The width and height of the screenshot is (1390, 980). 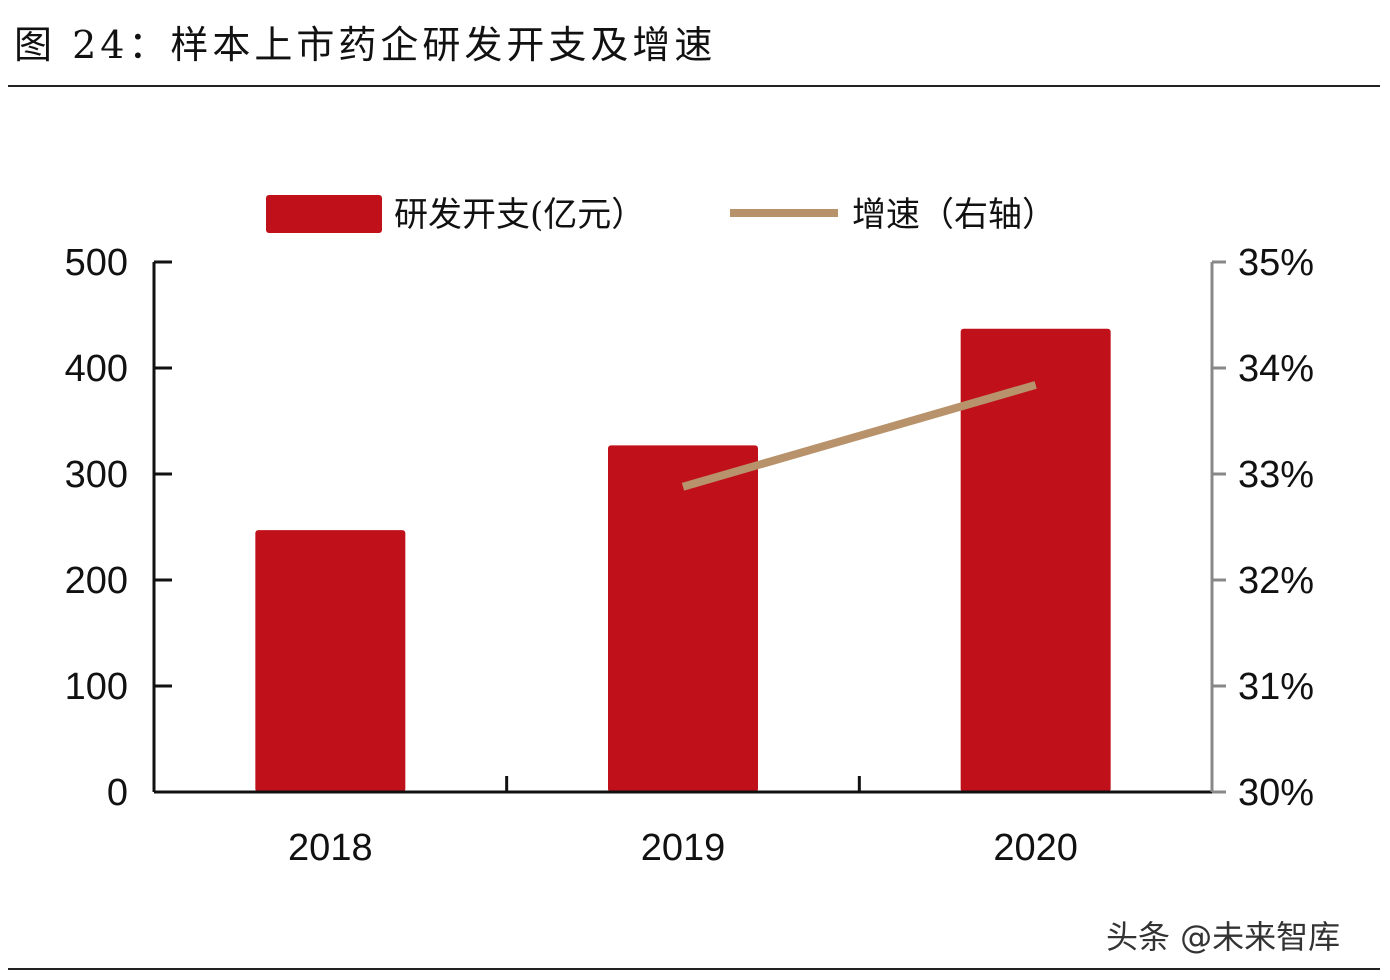 What do you see at coordinates (96, 687) in the screenshot?
I see `left-tick-label: 100` at bounding box center [96, 687].